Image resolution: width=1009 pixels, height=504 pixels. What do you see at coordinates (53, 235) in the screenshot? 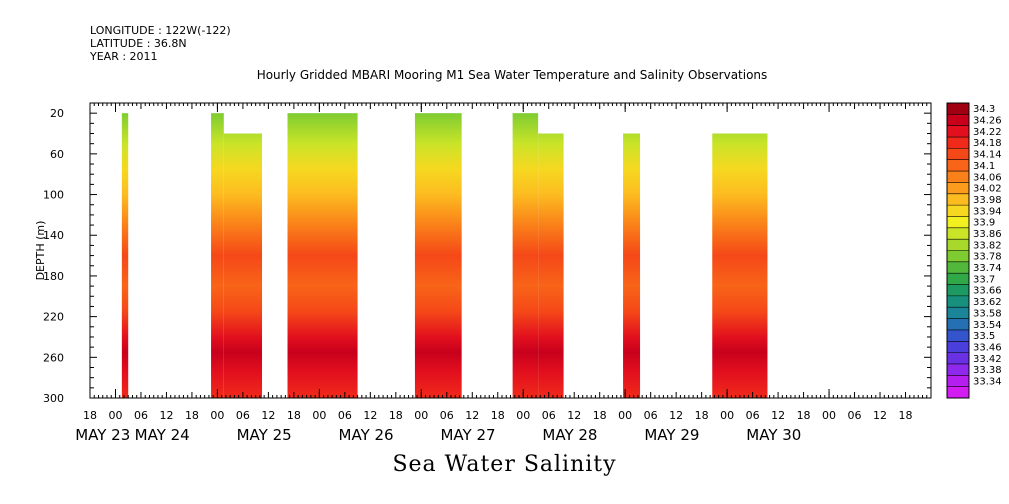
I see `y-tick-label: 140` at bounding box center [53, 235].